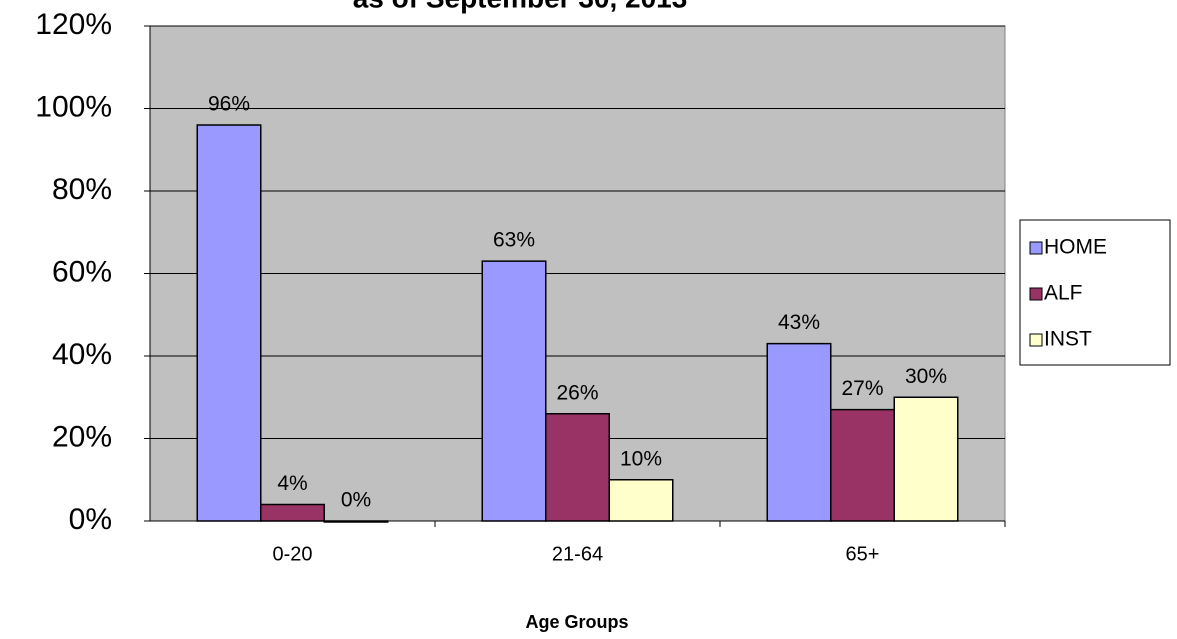 The height and width of the screenshot is (639, 1177). Describe the element at coordinates (73, 24) in the screenshot. I see `y-tick-label: 120%` at that location.